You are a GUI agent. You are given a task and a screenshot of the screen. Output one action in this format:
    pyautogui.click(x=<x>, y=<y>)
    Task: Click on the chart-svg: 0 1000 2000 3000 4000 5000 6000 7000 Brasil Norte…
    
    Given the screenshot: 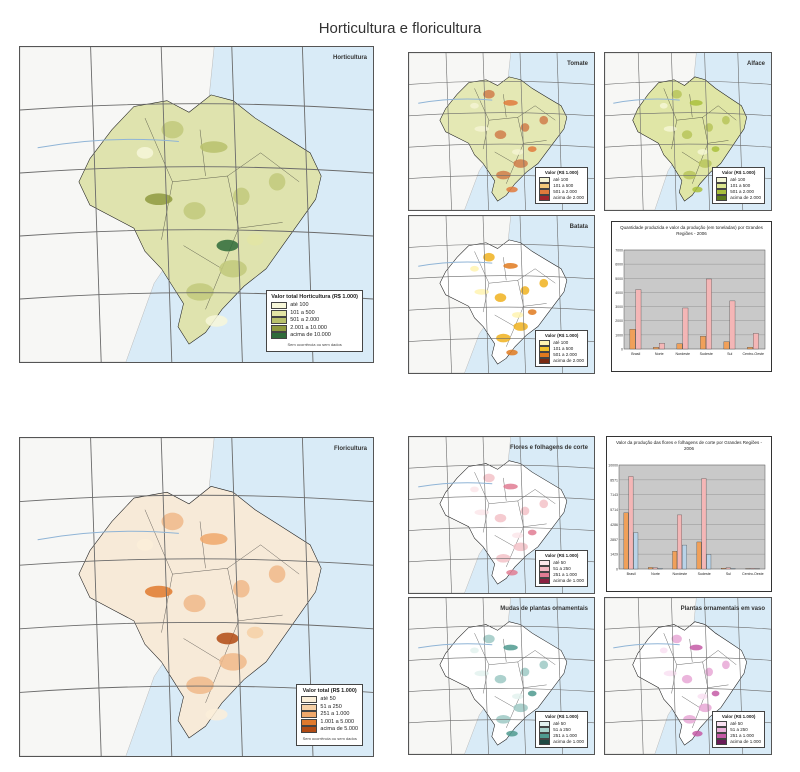 What is the action you would take?
    pyautogui.click(x=690, y=302)
    